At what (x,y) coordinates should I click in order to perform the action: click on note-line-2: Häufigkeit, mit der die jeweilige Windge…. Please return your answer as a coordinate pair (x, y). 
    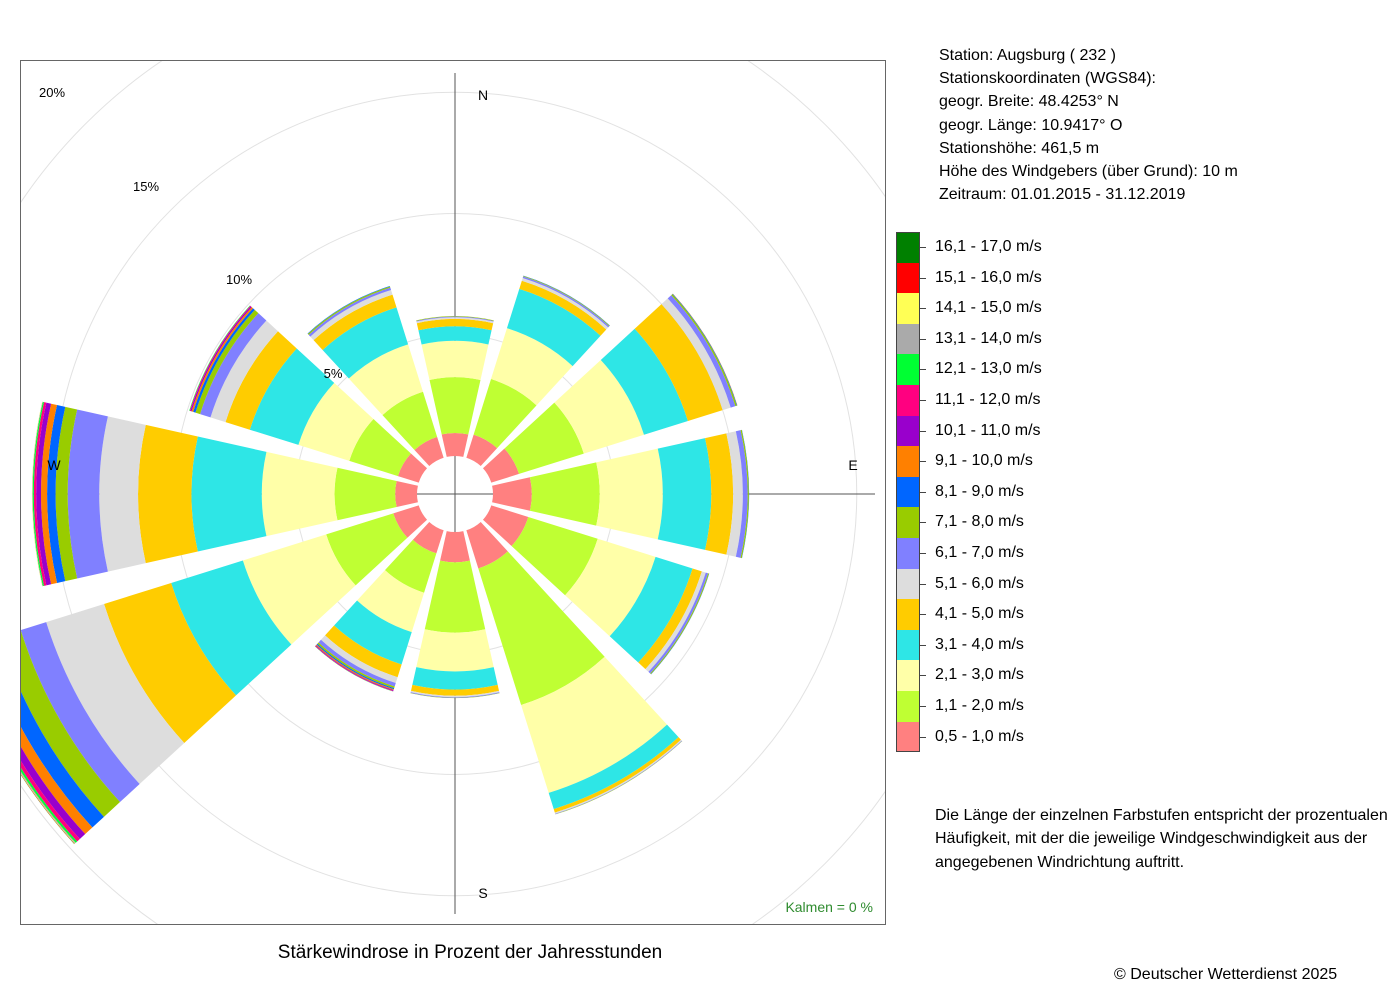
    Looking at the image, I should click on (1151, 839).